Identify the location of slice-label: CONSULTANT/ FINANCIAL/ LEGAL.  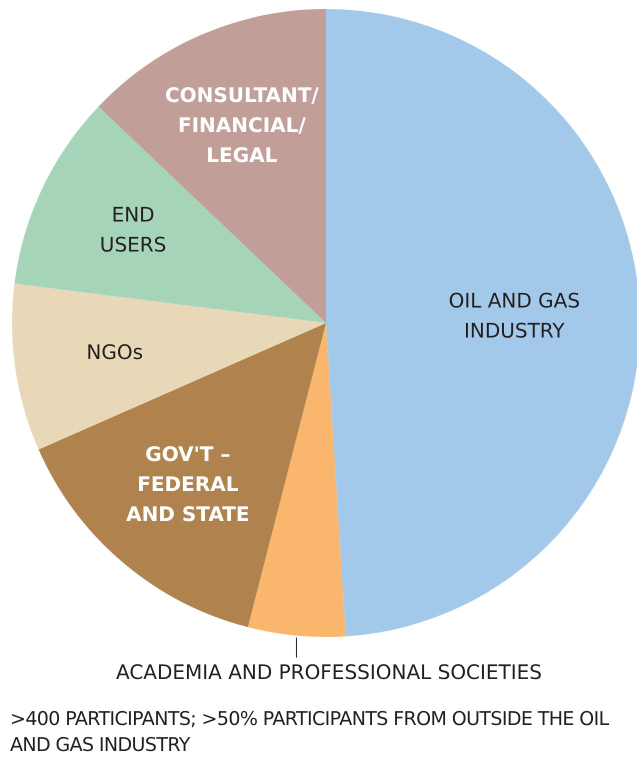
(242, 124).